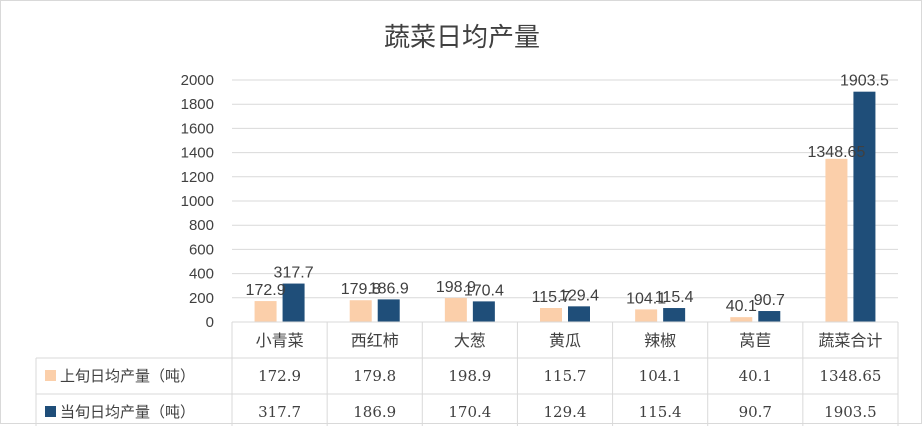  Describe the element at coordinates (741, 306) in the screenshot. I see `data-label: 40.1` at that location.